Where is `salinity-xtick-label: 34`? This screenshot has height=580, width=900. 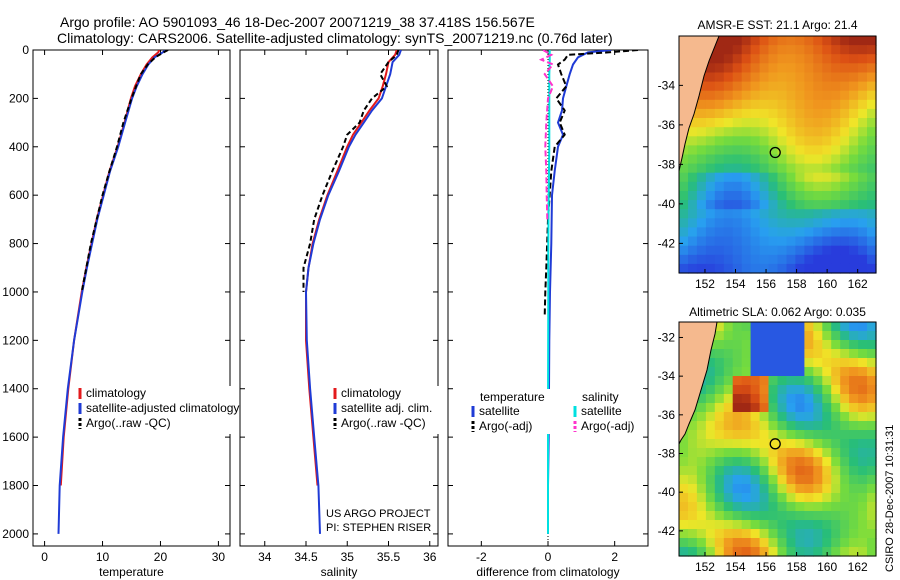
salinity-xtick-label: 34 is located at coordinates (265, 557).